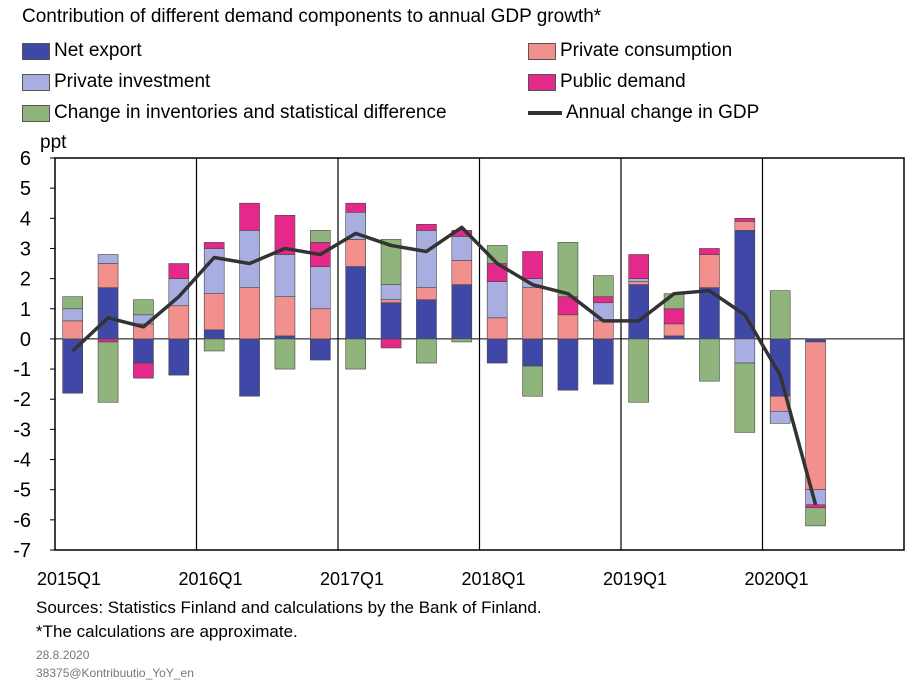 This screenshot has width=917, height=691. Describe the element at coordinates (22, 491) in the screenshot. I see `y-tick-label: -5` at that location.